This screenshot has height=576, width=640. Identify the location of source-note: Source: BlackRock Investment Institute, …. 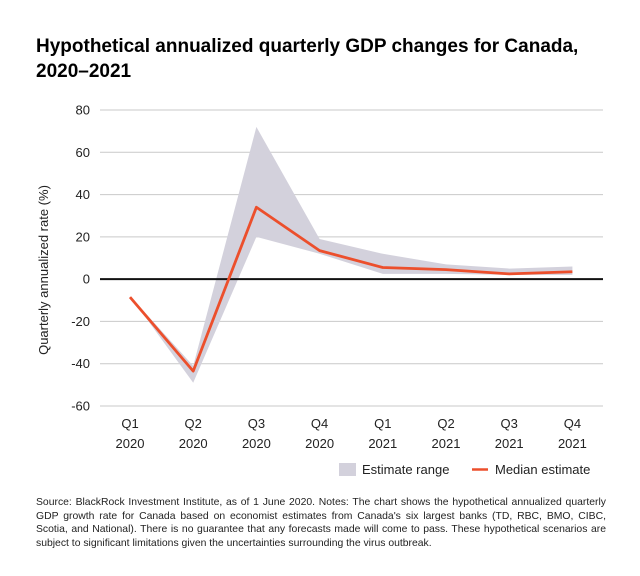
(321, 523).